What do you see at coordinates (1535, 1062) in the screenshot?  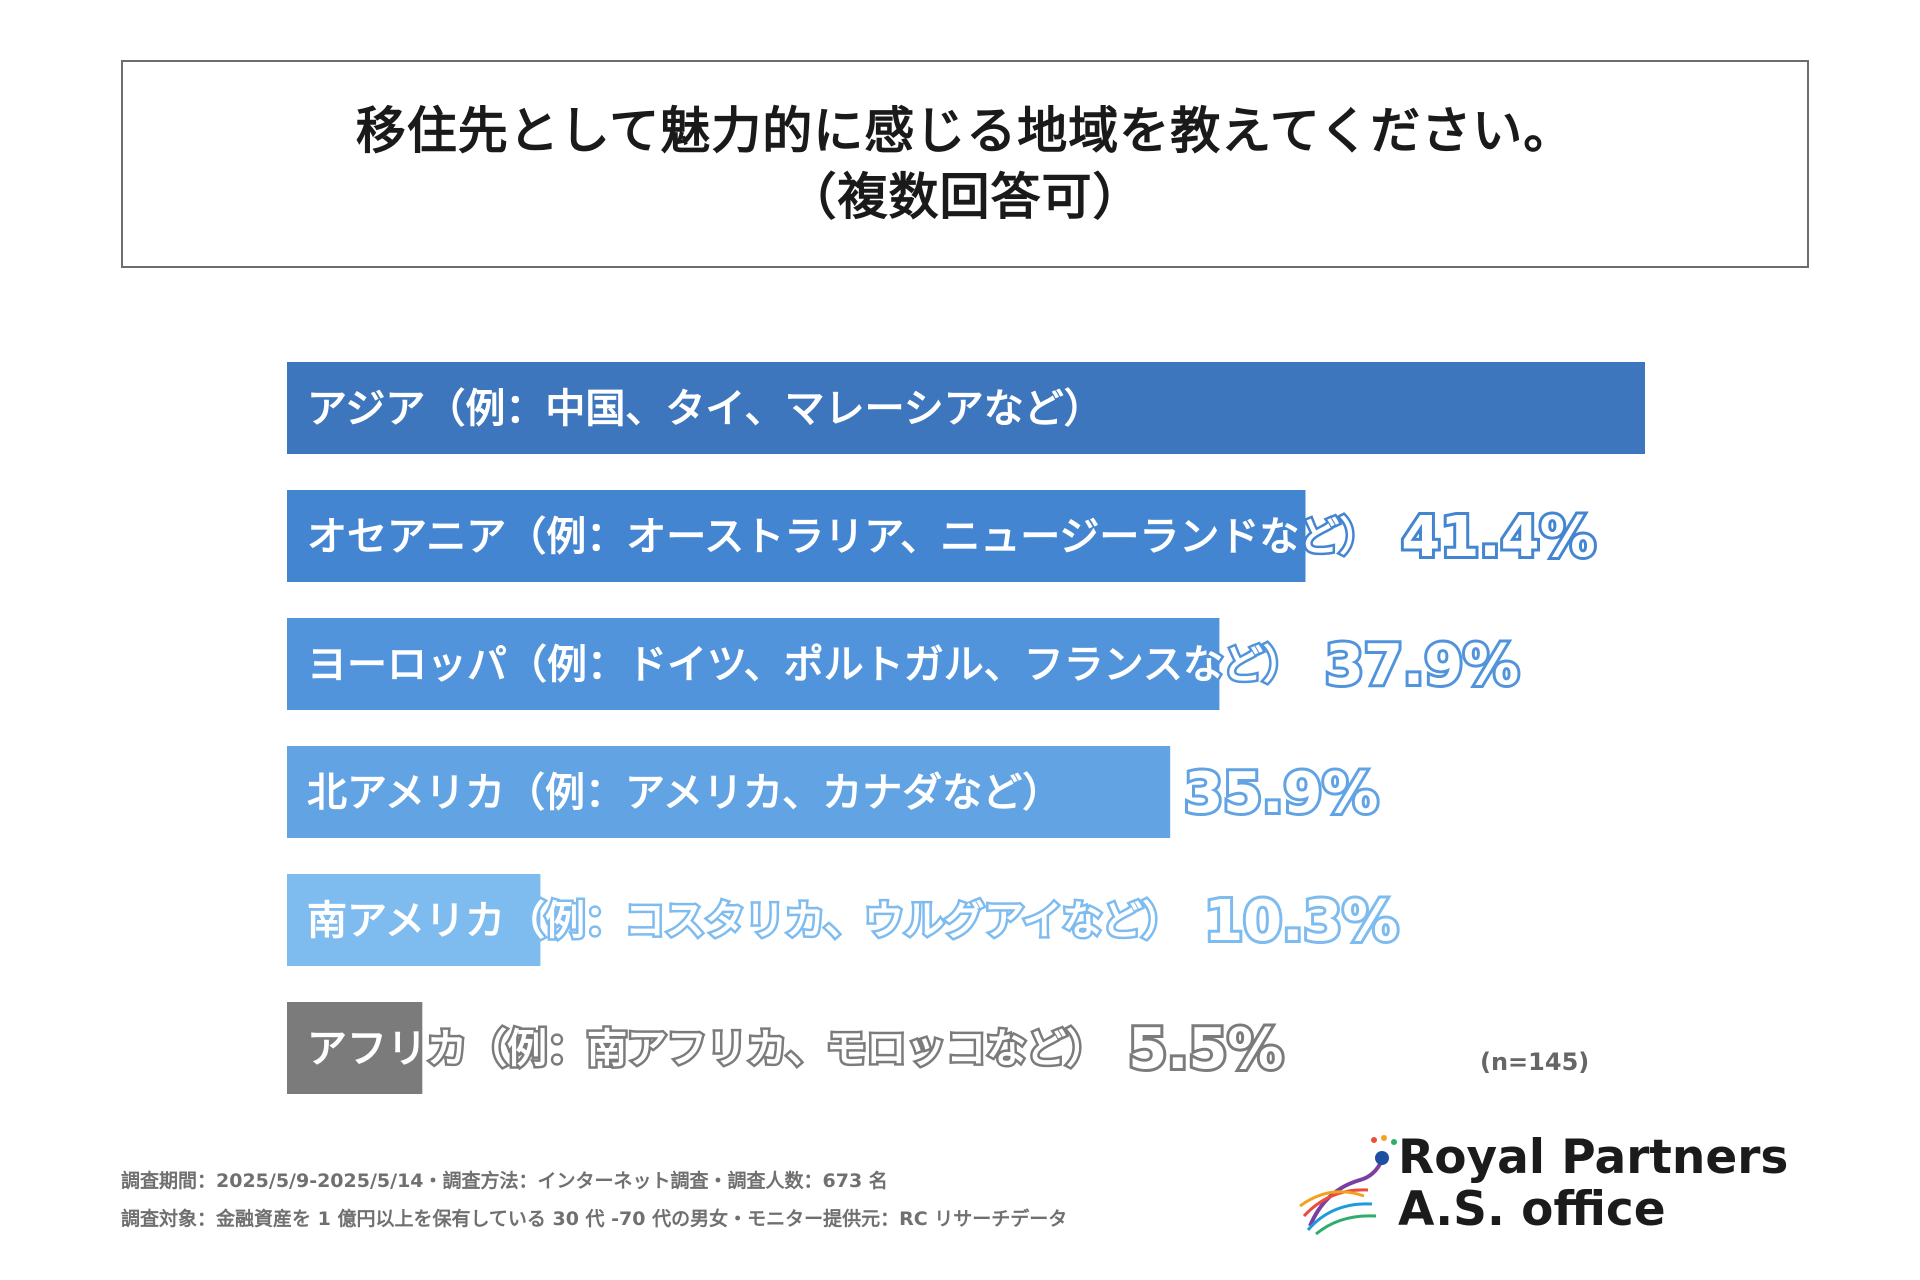 I see `sample-size: (n=145)` at bounding box center [1535, 1062].